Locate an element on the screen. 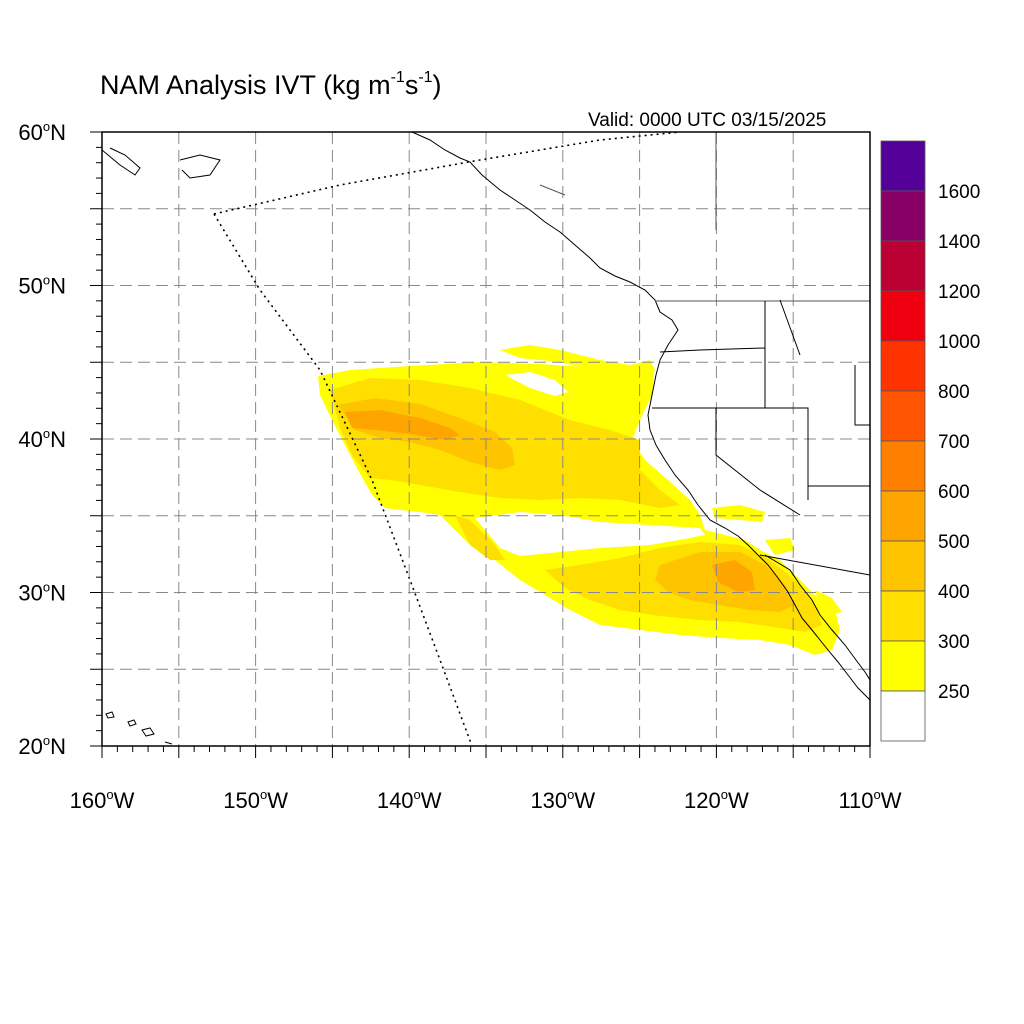 This screenshot has width=1024, height=1024. title-exponent-2: -1 is located at coordinates (425, 77).